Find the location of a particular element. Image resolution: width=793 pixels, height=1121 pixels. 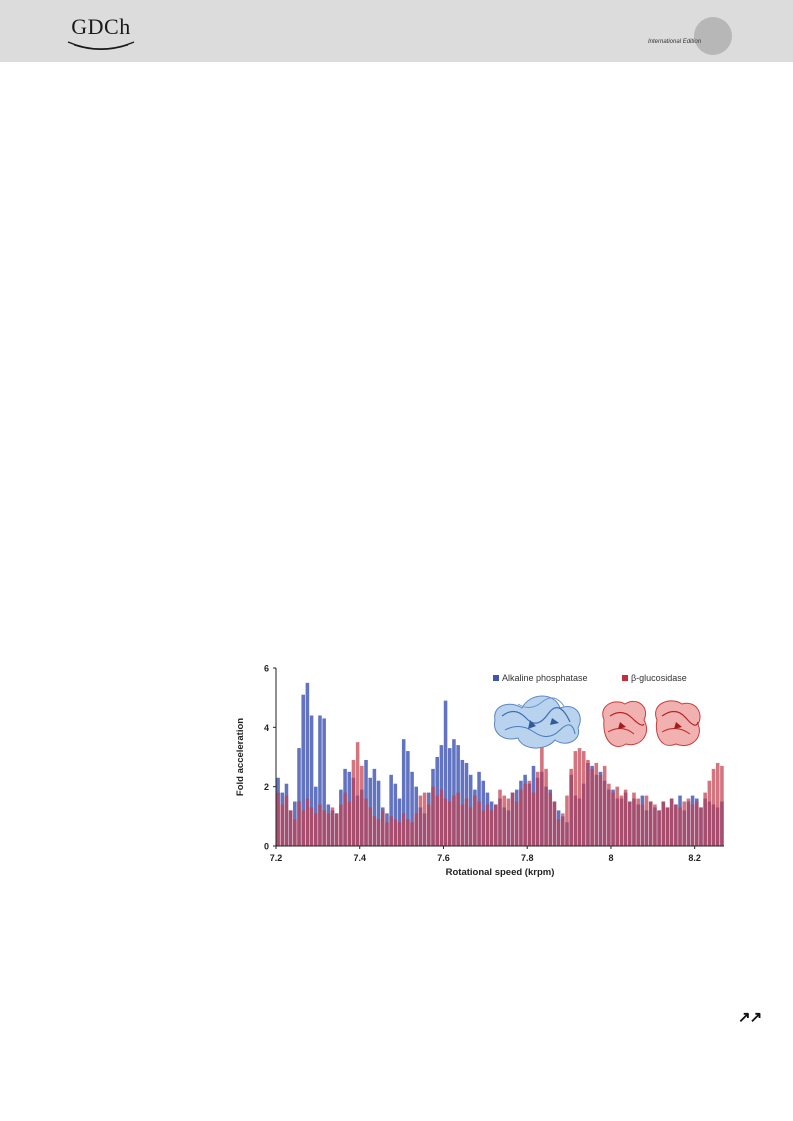

legend-label-beta-glucosidase: β-glucosidase is located at coordinates (659, 678).